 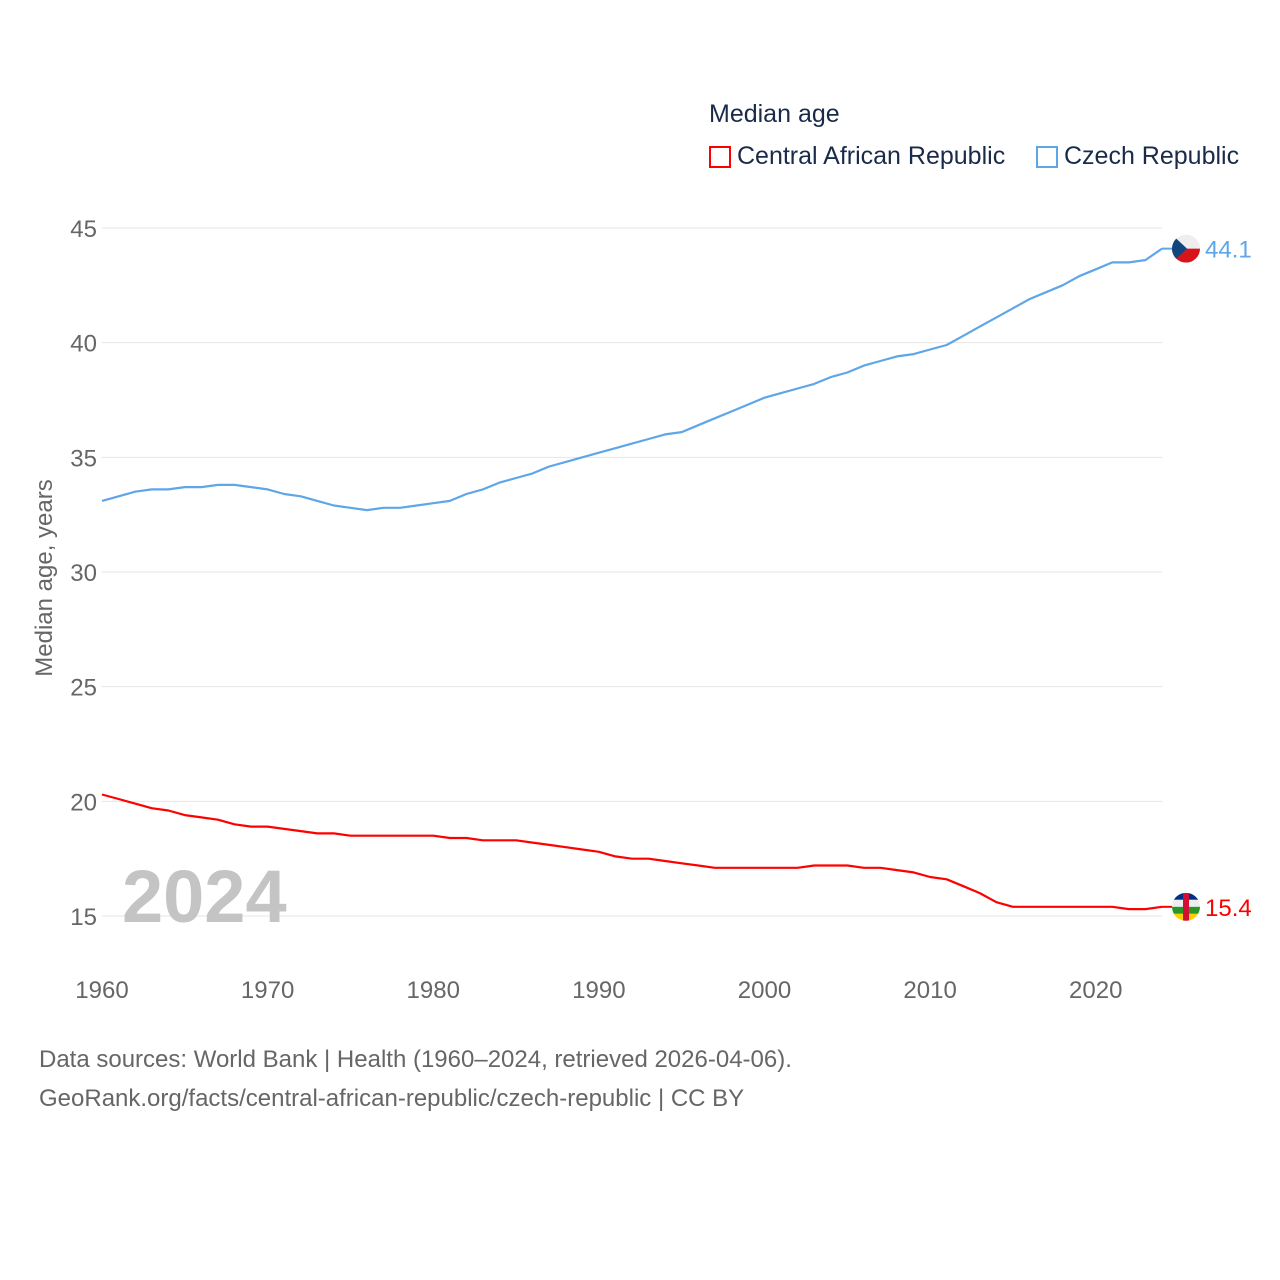 I want to click on y-tick-label: 30, so click(x=83, y=573).